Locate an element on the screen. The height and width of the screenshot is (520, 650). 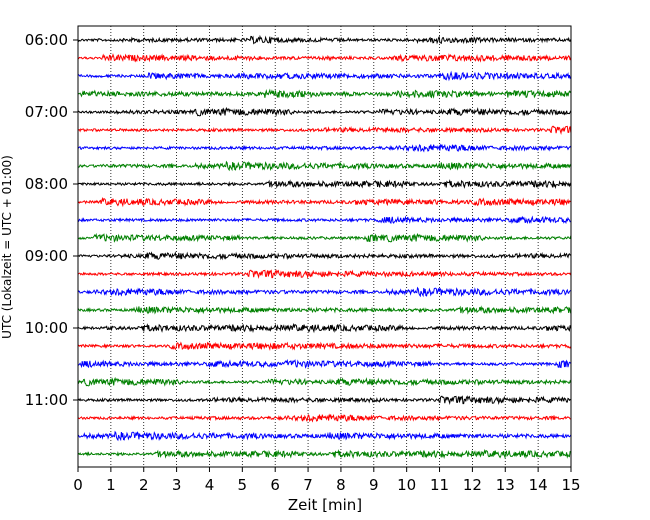
x-tick-label: 8 is located at coordinates (341, 485).